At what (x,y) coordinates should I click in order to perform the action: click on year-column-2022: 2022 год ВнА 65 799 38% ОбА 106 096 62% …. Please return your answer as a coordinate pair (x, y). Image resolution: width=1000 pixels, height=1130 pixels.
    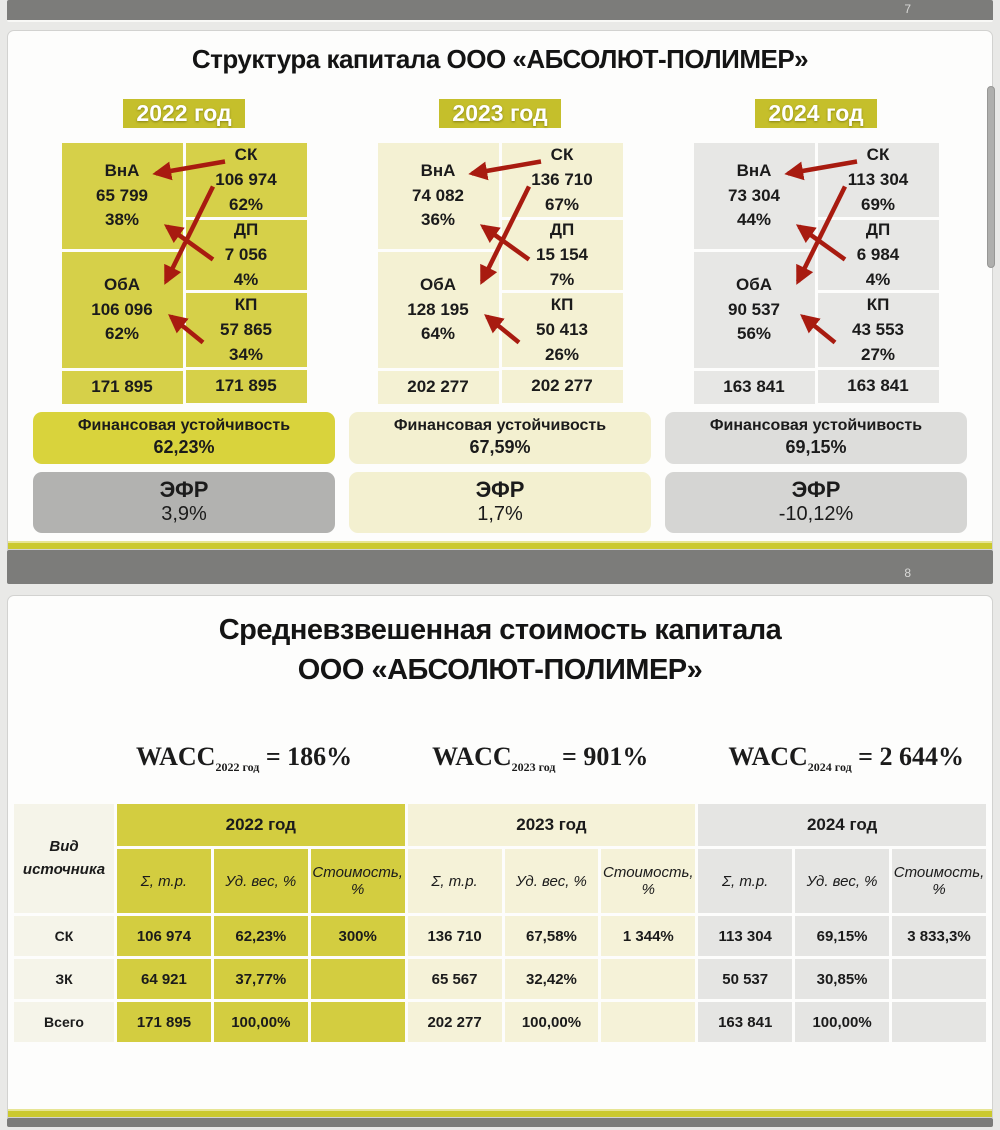
    Looking at the image, I should click on (184, 316).